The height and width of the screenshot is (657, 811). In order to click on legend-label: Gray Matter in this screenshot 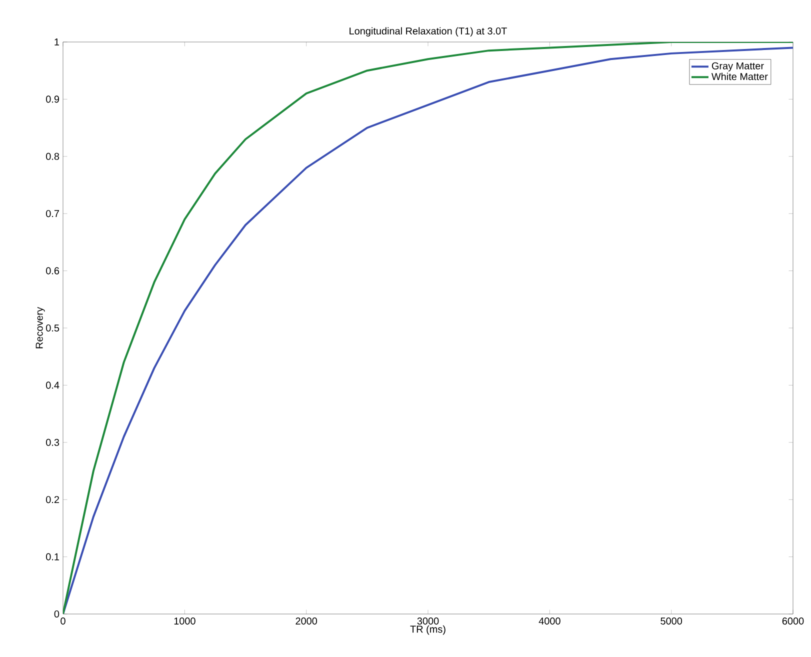, I will do `click(738, 67)`.